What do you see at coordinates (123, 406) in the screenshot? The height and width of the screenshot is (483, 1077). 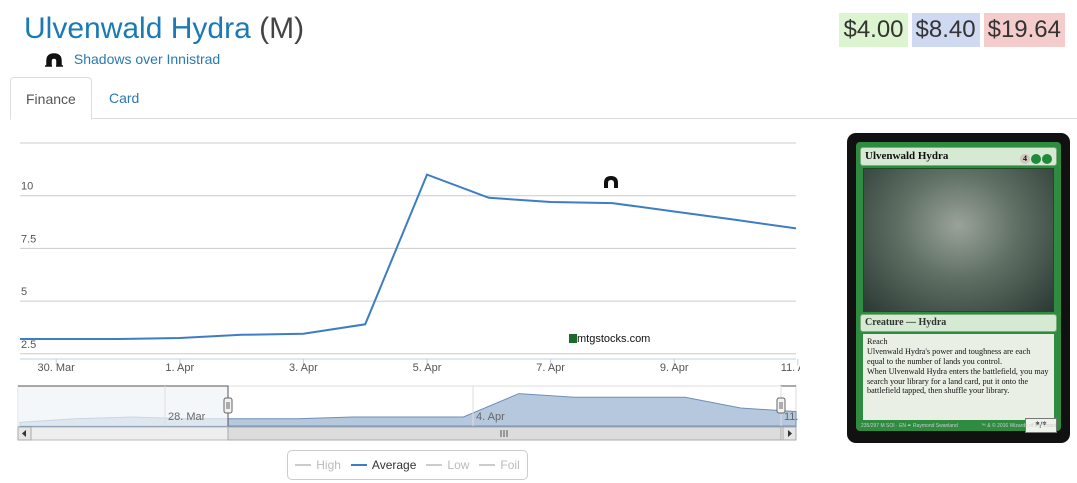 I see `navigator-mask` at bounding box center [123, 406].